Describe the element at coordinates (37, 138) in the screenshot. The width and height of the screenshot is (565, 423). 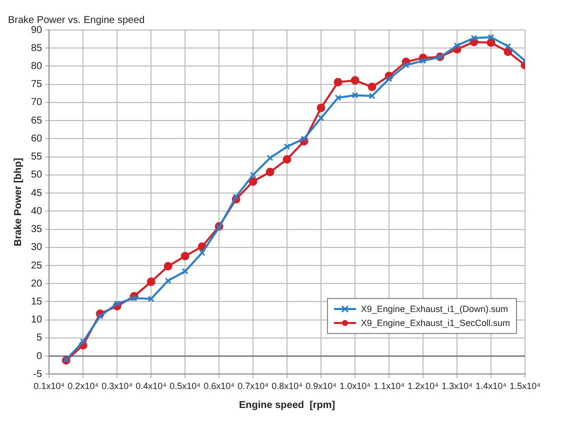
I see `y-tick-label: 60` at that location.